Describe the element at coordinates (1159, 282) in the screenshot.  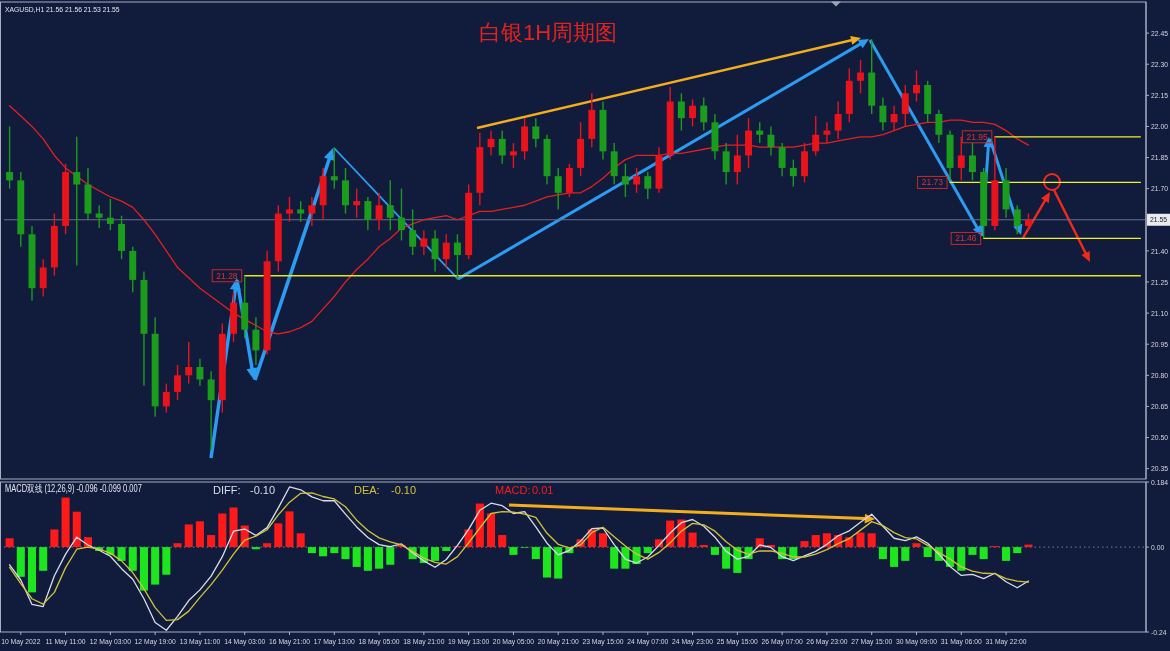
I see `y-tick-label: 21.25` at that location.